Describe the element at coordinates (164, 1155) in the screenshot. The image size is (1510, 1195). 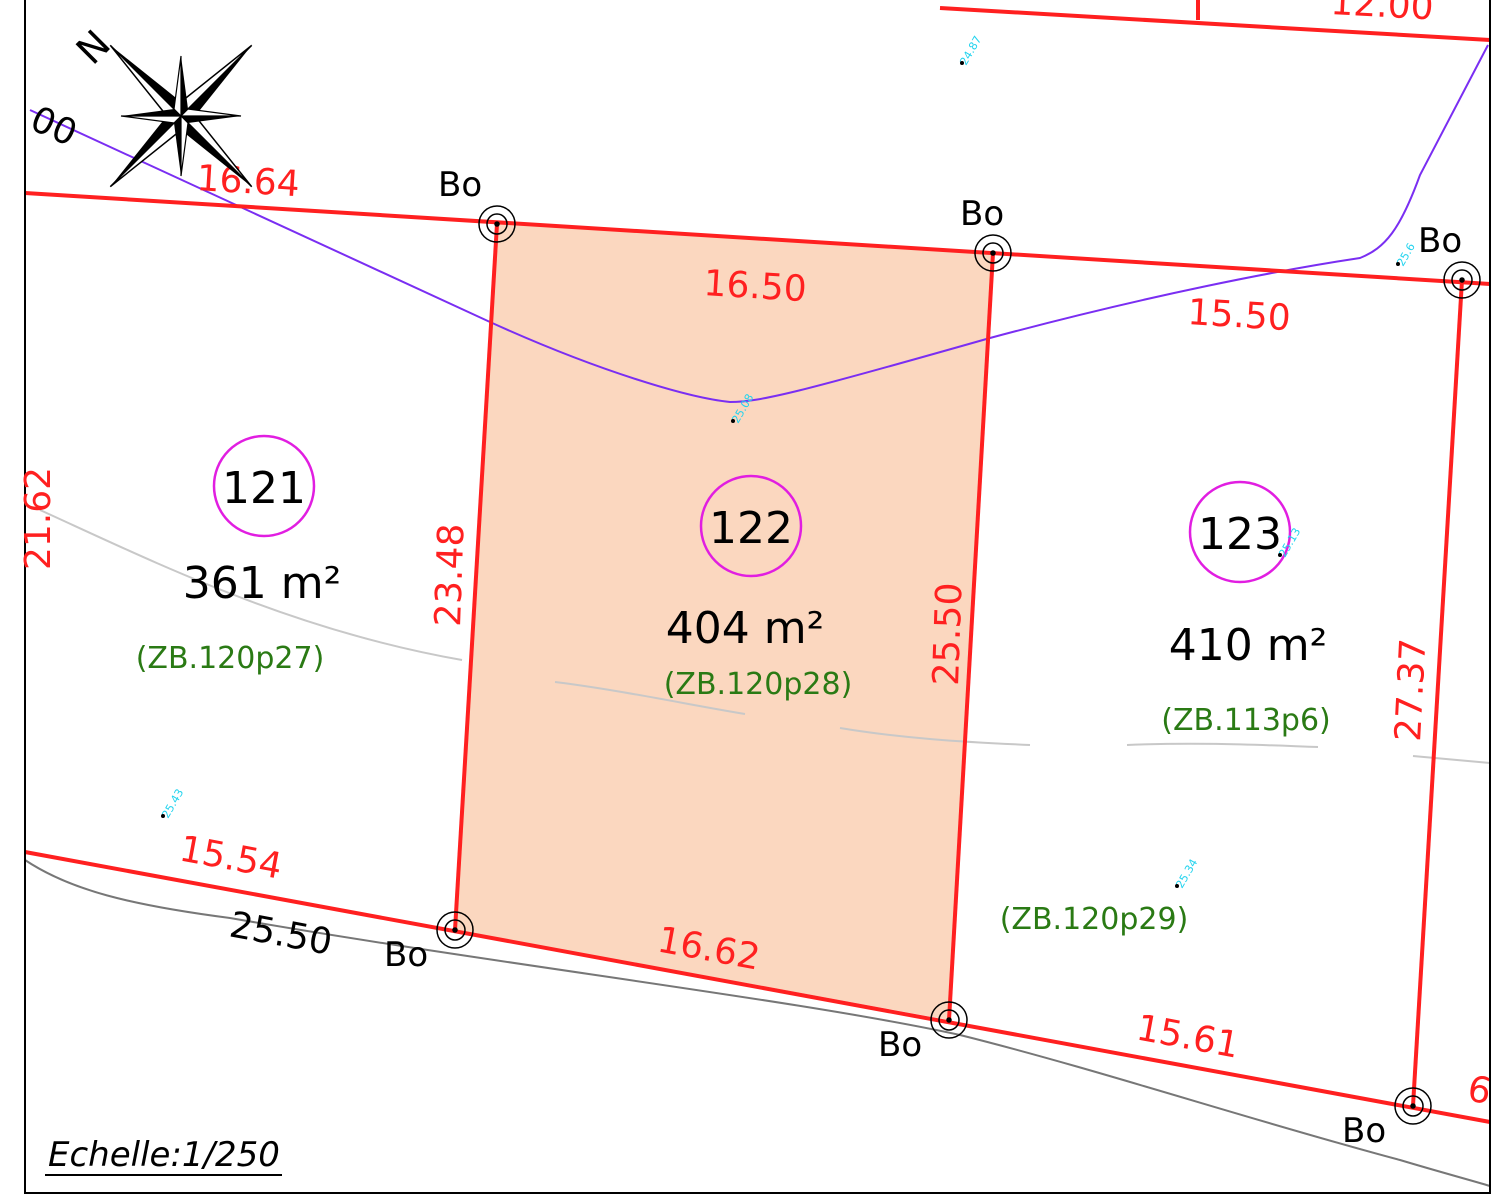
I see `scale-label: Echelle:1/250` at that location.